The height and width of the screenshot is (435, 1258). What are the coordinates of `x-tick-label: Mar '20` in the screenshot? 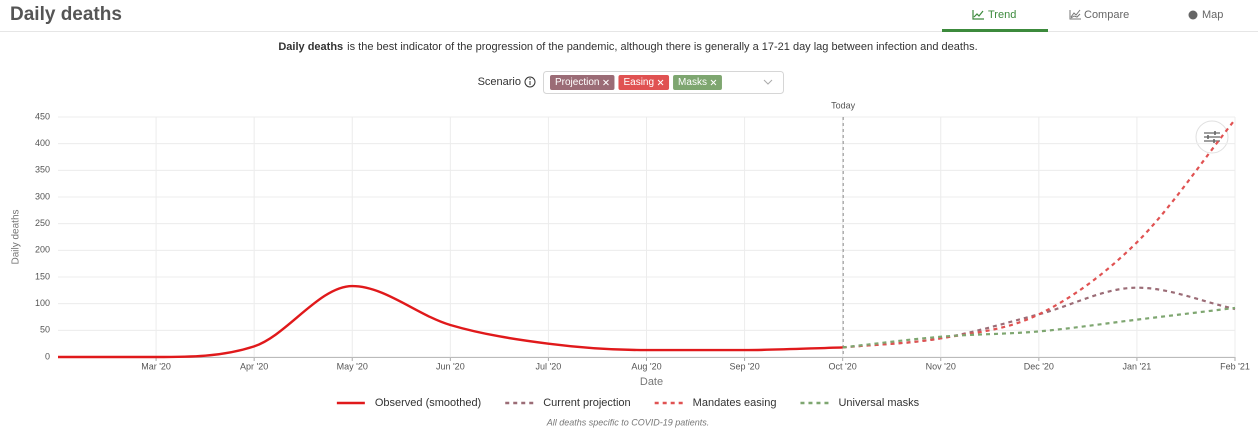 It's located at (156, 366).